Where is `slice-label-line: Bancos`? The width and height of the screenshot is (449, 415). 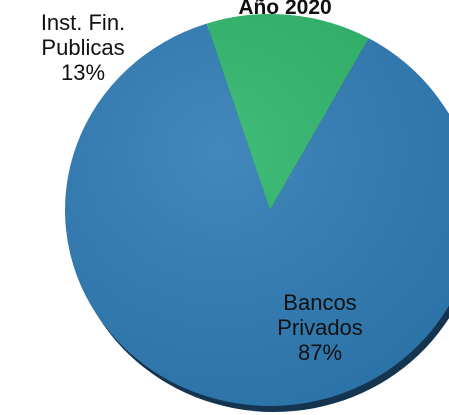 slice-label-line: Bancos is located at coordinates (320, 302).